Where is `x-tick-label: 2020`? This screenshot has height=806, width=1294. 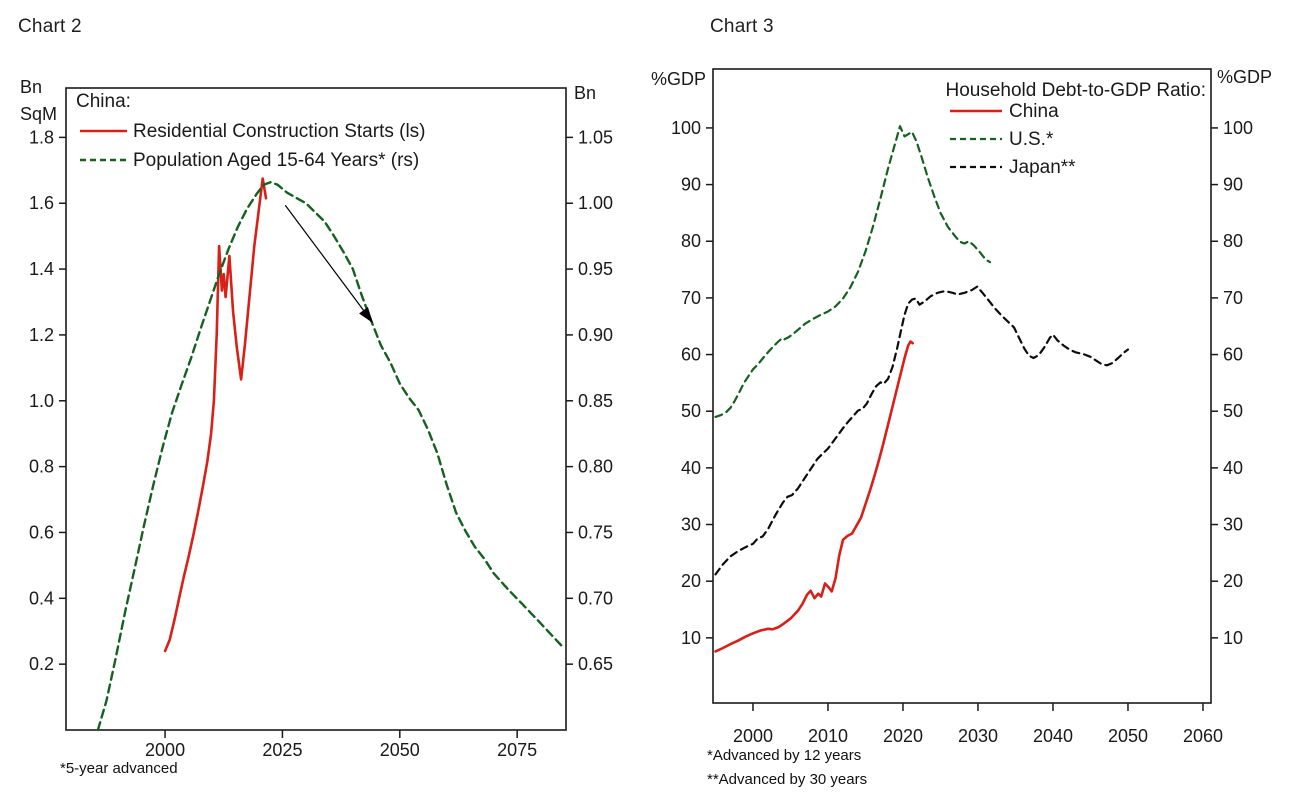
x-tick-label: 2020 is located at coordinates (903, 736).